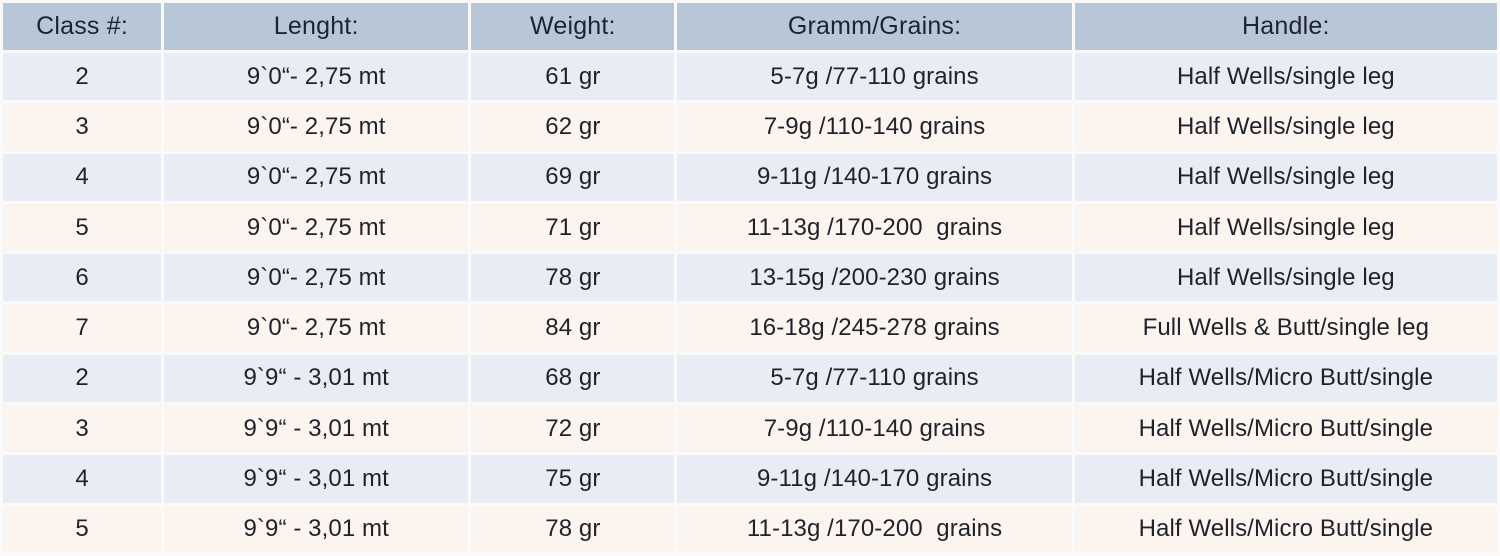 The width and height of the screenshot is (1500, 556). I want to click on cell-weight: 62 gr, so click(573, 127).